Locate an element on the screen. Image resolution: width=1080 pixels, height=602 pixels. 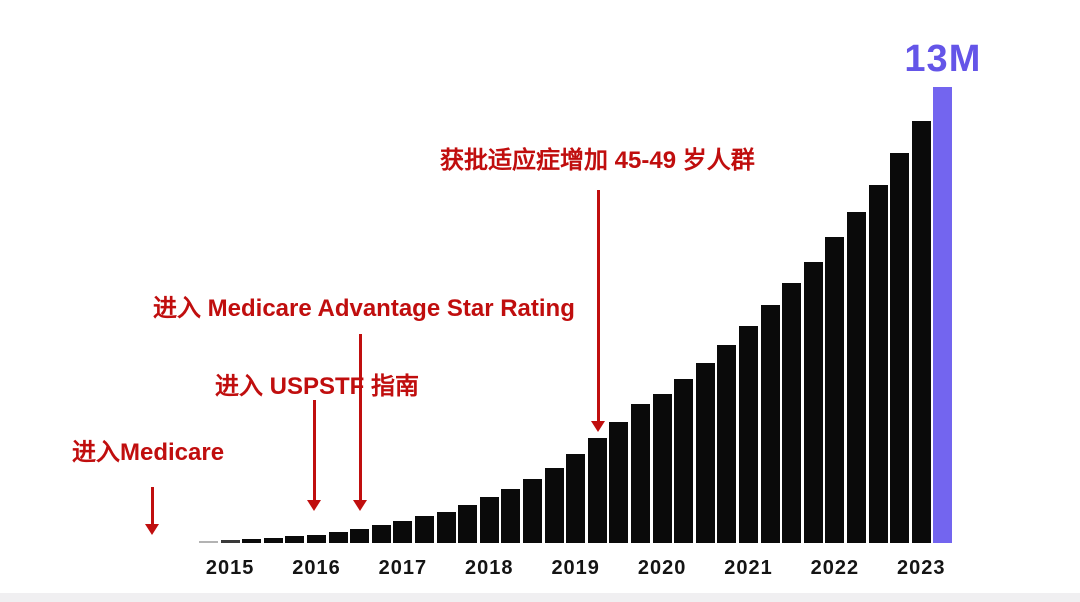
chart-bar-2021-q3 is located at coordinates (770, 424).